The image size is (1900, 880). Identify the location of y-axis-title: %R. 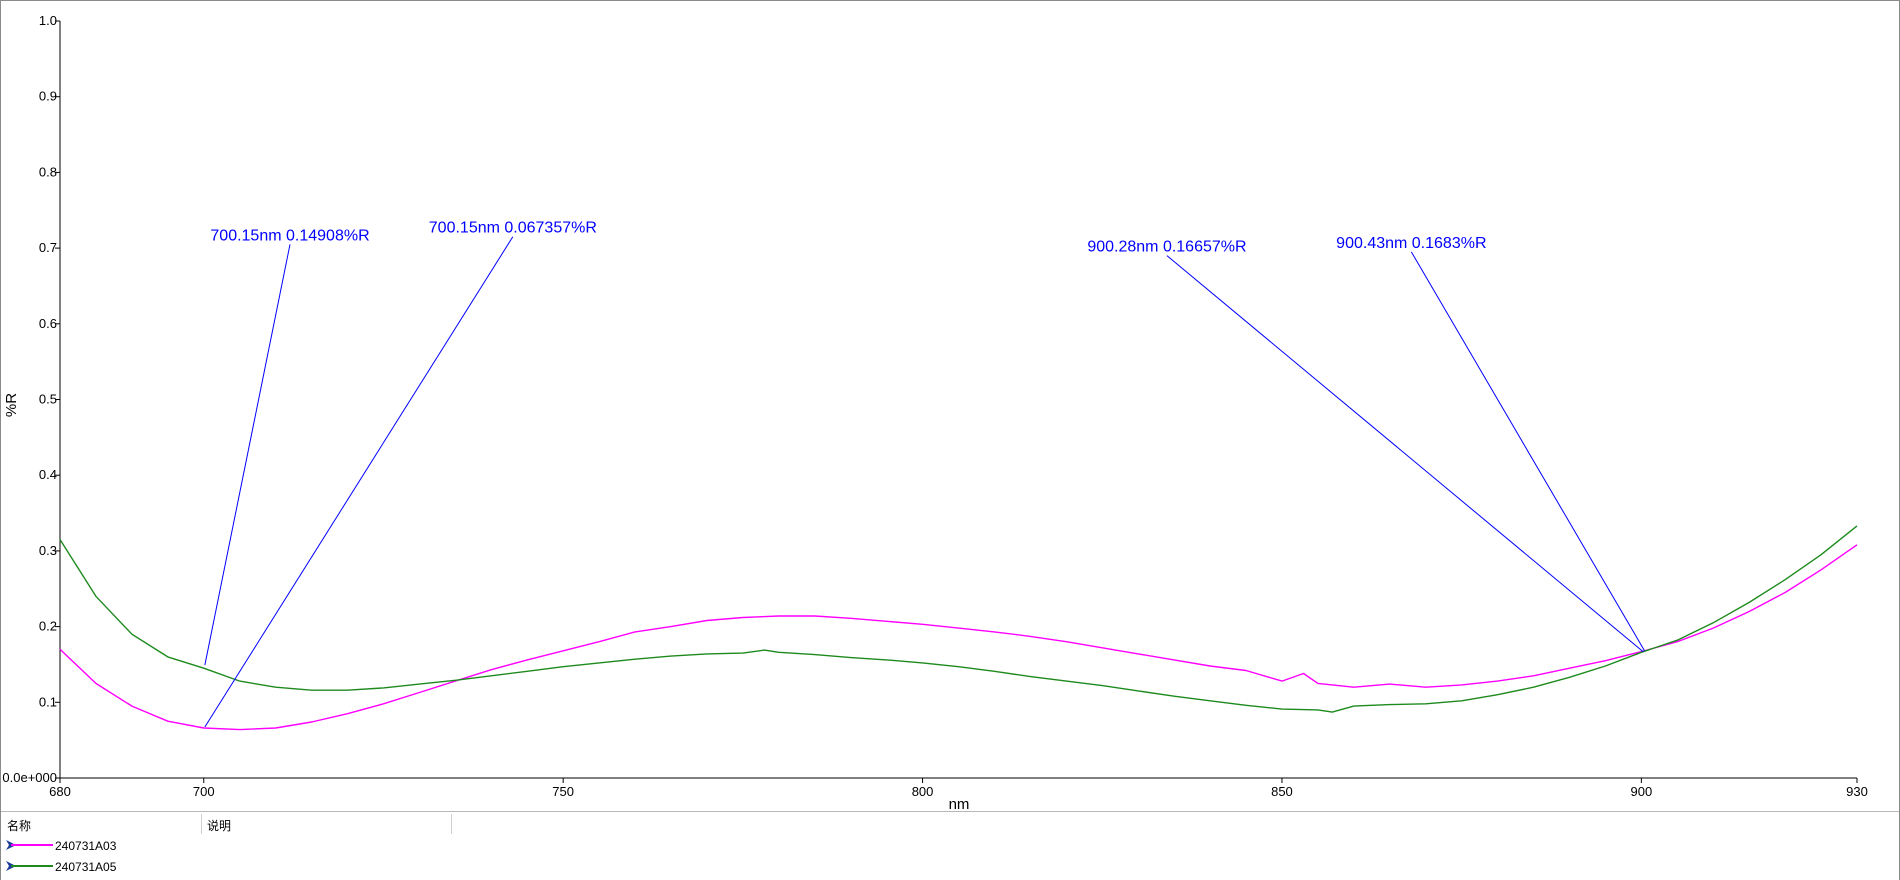
(11, 405).